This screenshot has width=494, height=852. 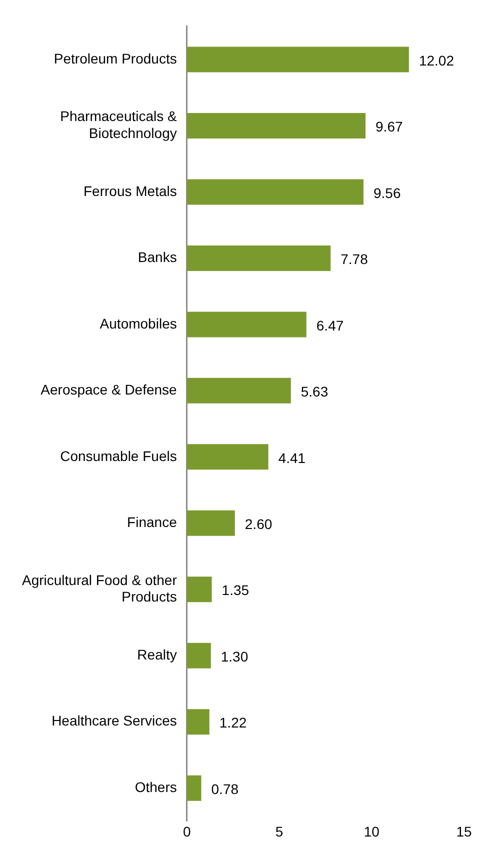 I want to click on x-tick-label: 0, so click(x=186, y=831).